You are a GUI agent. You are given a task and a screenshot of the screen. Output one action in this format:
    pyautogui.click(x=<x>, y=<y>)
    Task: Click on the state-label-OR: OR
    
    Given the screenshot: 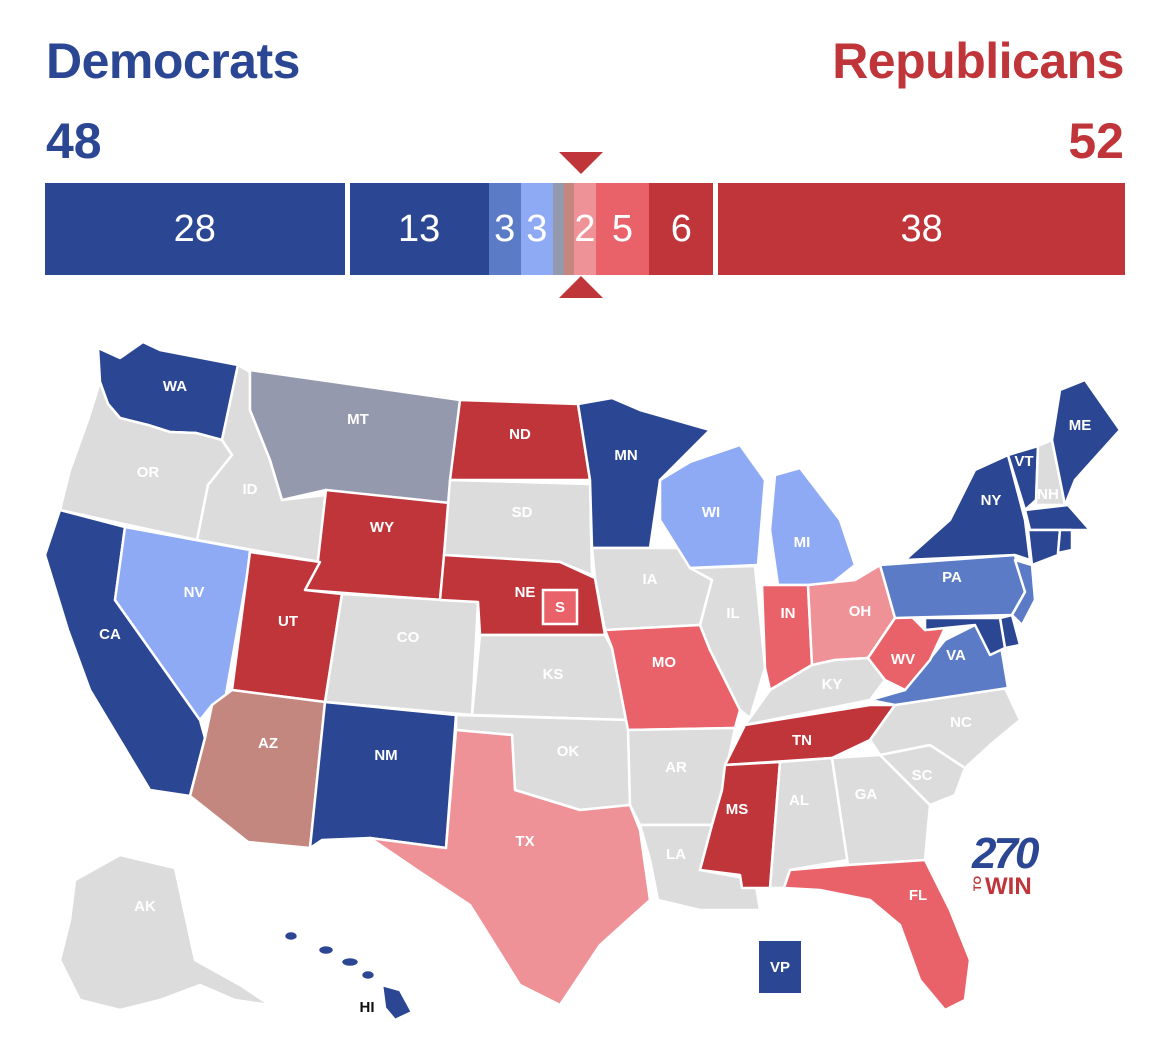 What is the action you would take?
    pyautogui.click(x=148, y=472)
    